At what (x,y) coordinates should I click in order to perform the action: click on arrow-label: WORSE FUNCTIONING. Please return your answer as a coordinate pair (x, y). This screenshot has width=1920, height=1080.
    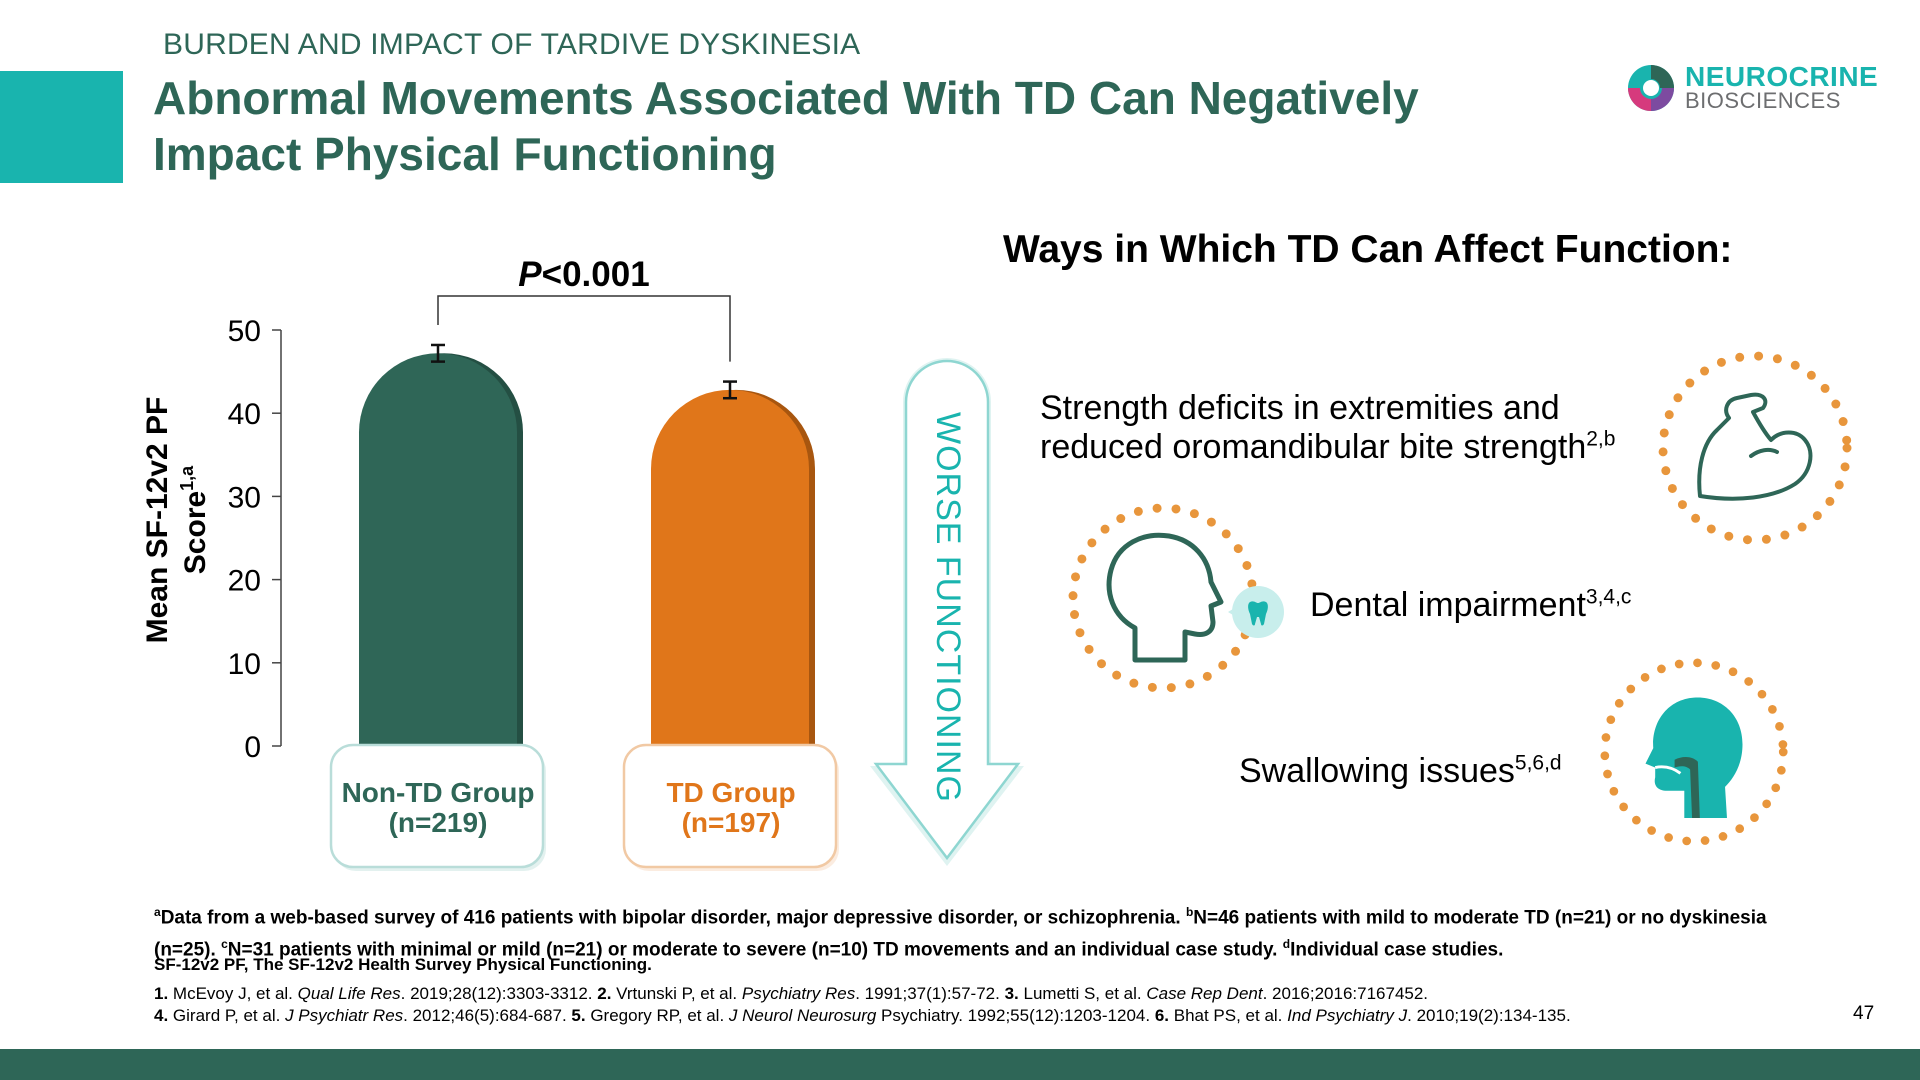
    Looking at the image, I should click on (948, 607).